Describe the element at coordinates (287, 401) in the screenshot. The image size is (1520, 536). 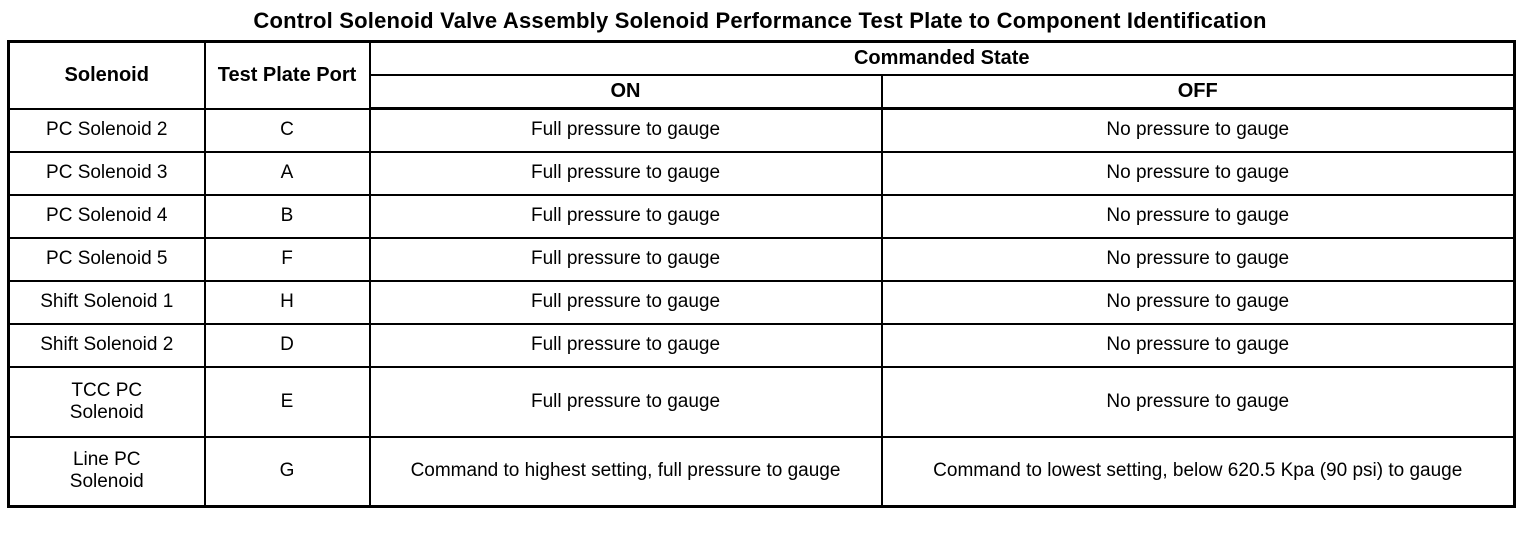
I see `port-cell: E` at that location.